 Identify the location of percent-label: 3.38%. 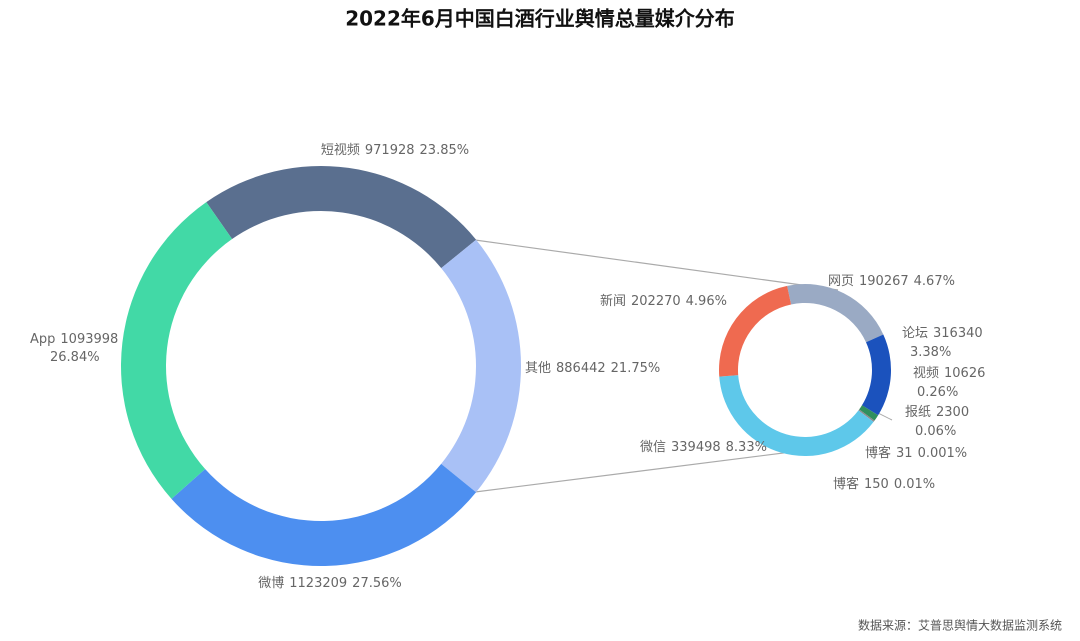
(930, 352).